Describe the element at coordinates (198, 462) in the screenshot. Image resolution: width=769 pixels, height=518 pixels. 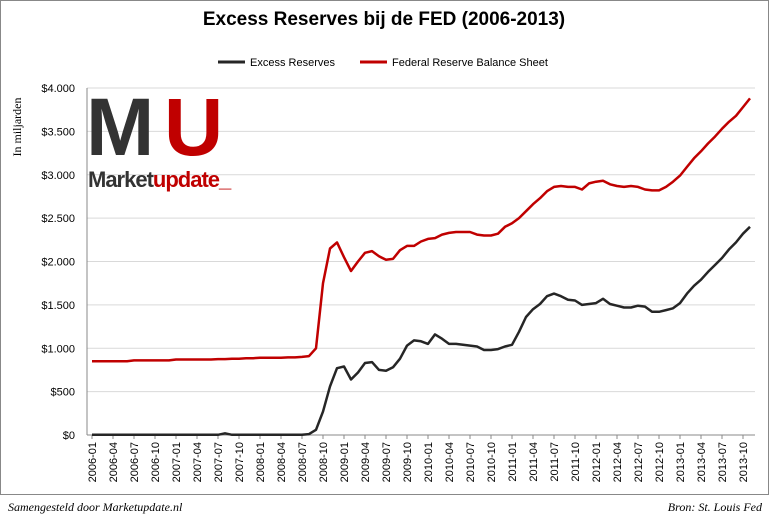
I see `x-tick-label: 2007-04` at that location.